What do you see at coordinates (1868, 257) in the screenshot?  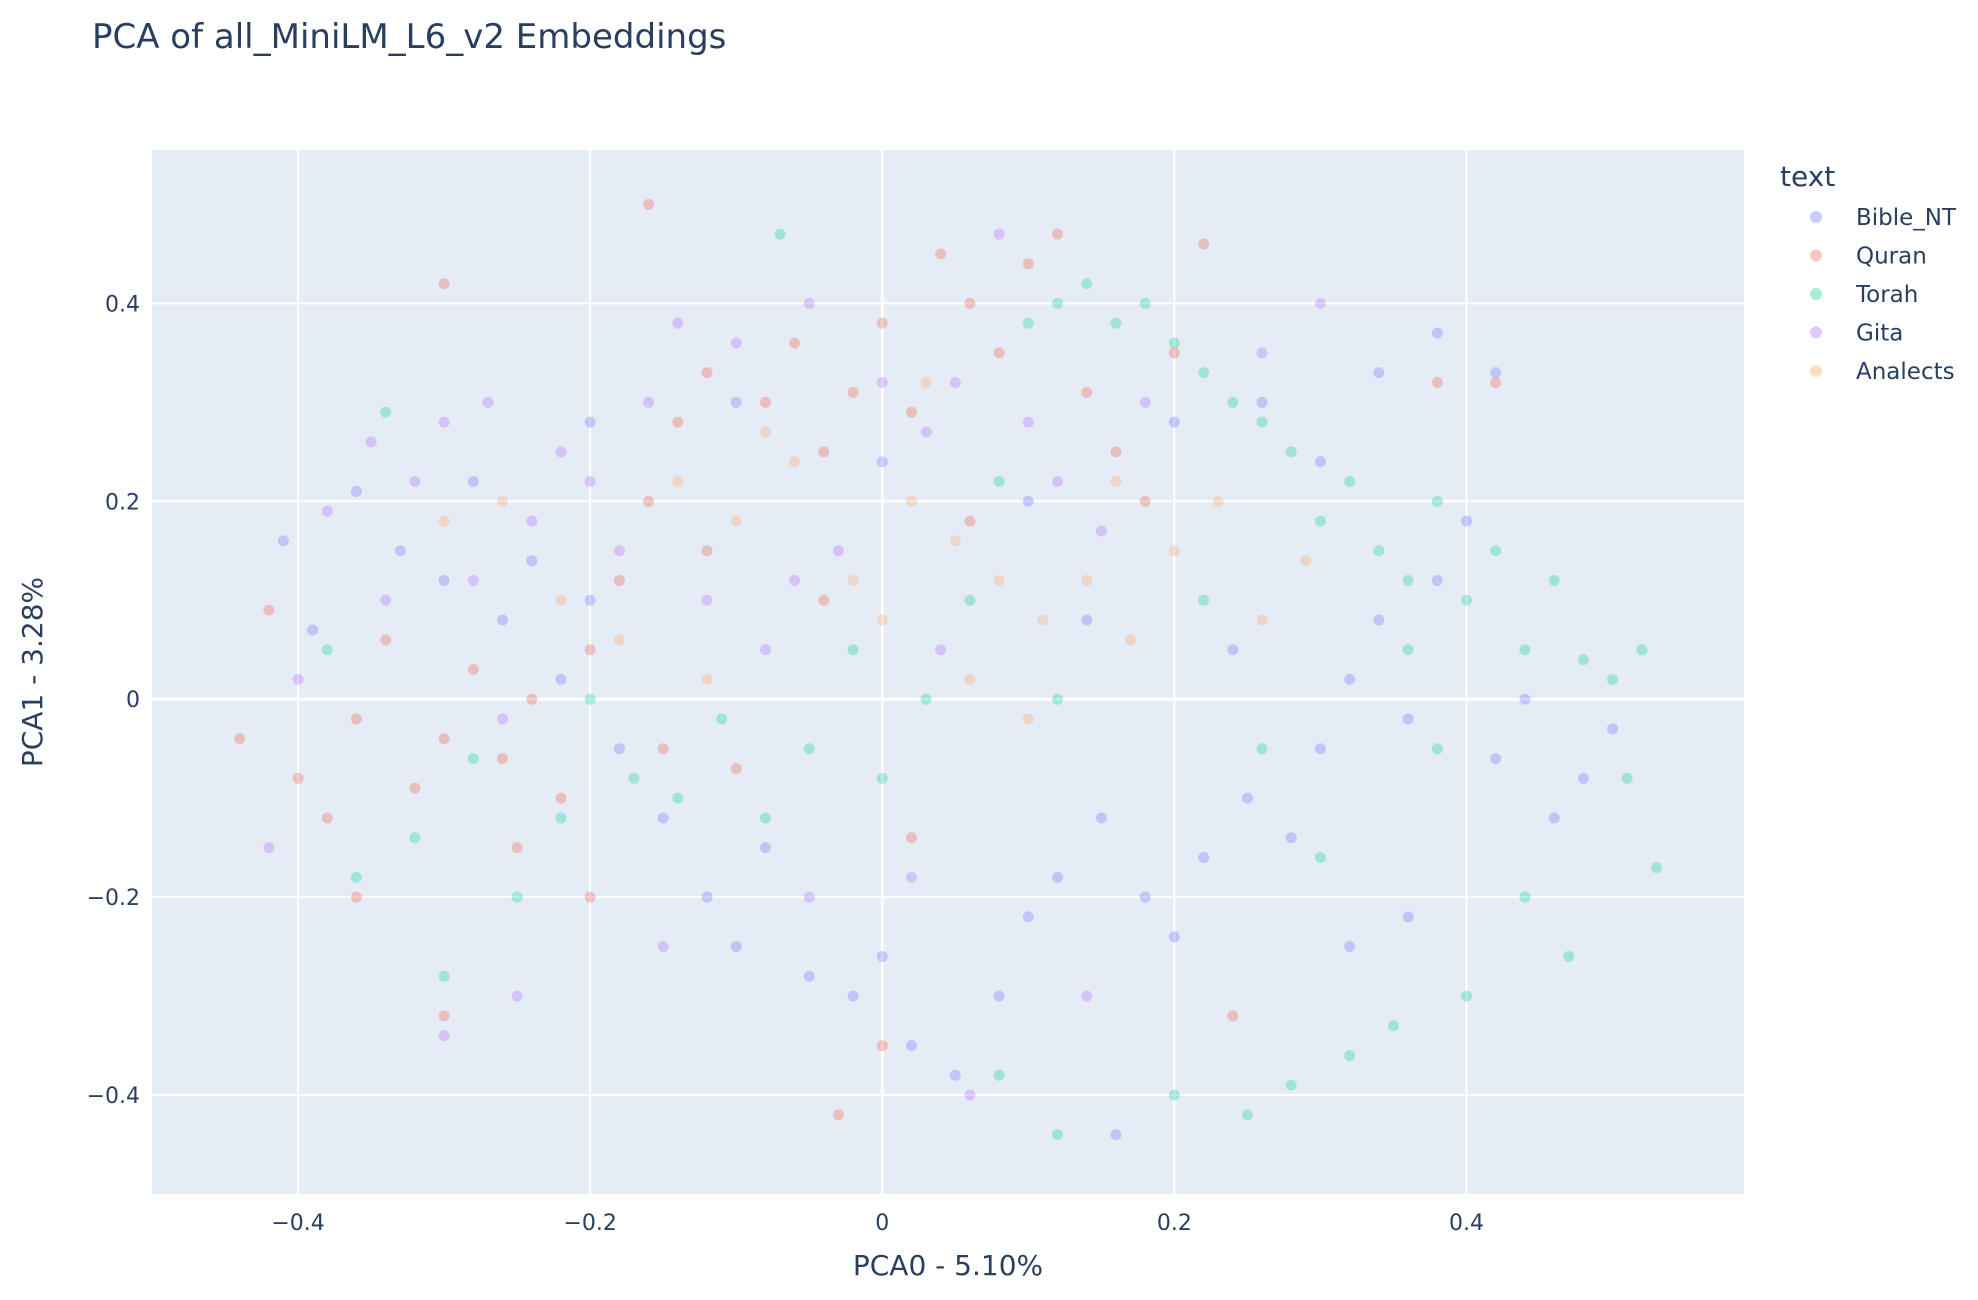 I see `legend-item: Quran` at bounding box center [1868, 257].